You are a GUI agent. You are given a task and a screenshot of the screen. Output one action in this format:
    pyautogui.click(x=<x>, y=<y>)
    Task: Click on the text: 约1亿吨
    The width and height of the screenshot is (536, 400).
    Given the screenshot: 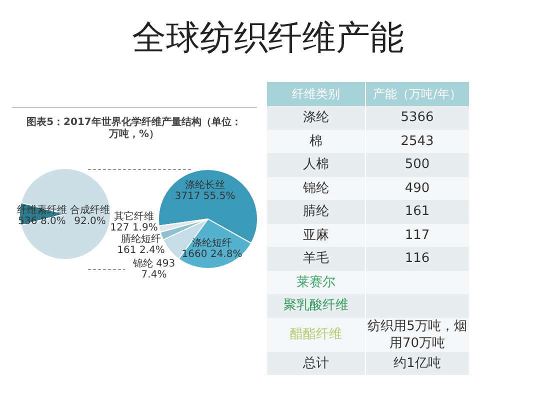 What is the action you would take?
    pyautogui.click(x=417, y=363)
    